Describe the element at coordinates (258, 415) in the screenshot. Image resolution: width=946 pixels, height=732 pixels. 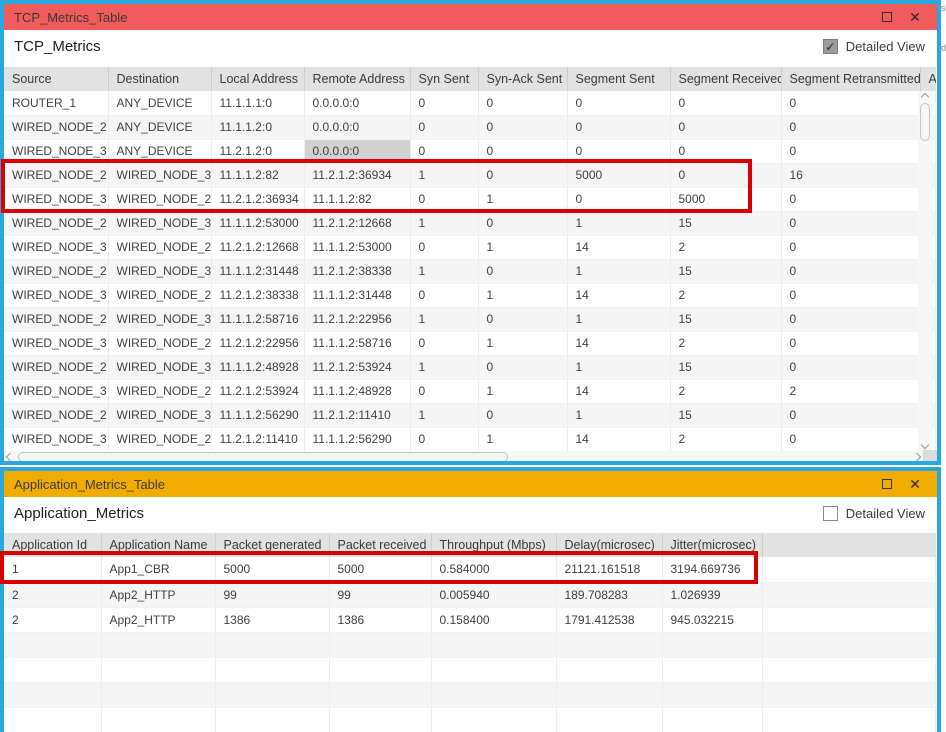
I see `table-cell: 11.1.1.2:56290` at that location.